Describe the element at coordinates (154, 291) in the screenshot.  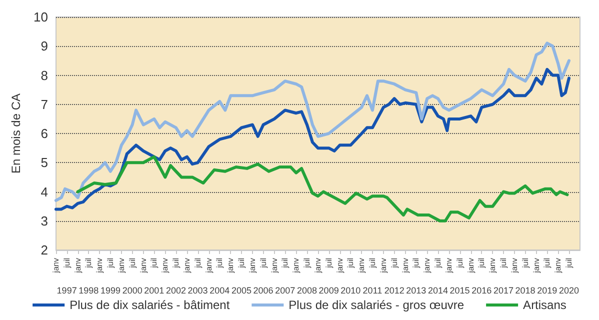
I see `x2-tick-label: 2001` at that location.